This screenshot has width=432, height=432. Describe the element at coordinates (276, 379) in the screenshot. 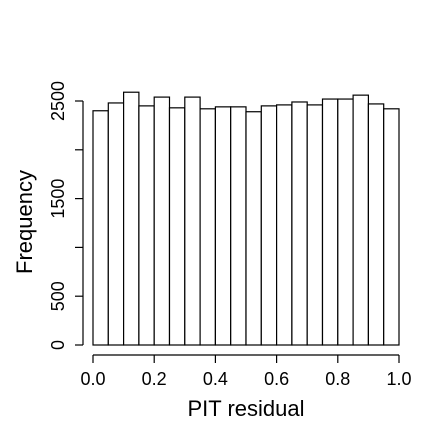

I see `x-tick-label: 0.6` at that location.